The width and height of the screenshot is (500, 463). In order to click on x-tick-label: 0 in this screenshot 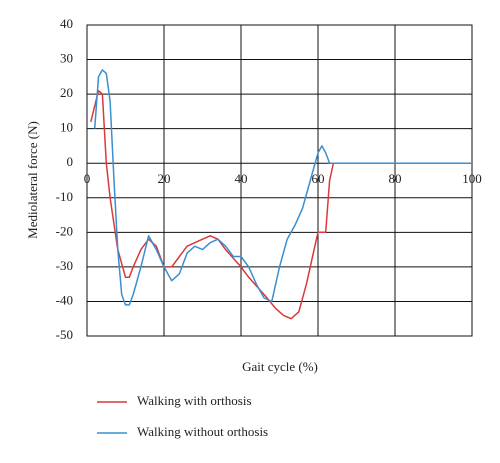, I will do `click(87, 178)`.